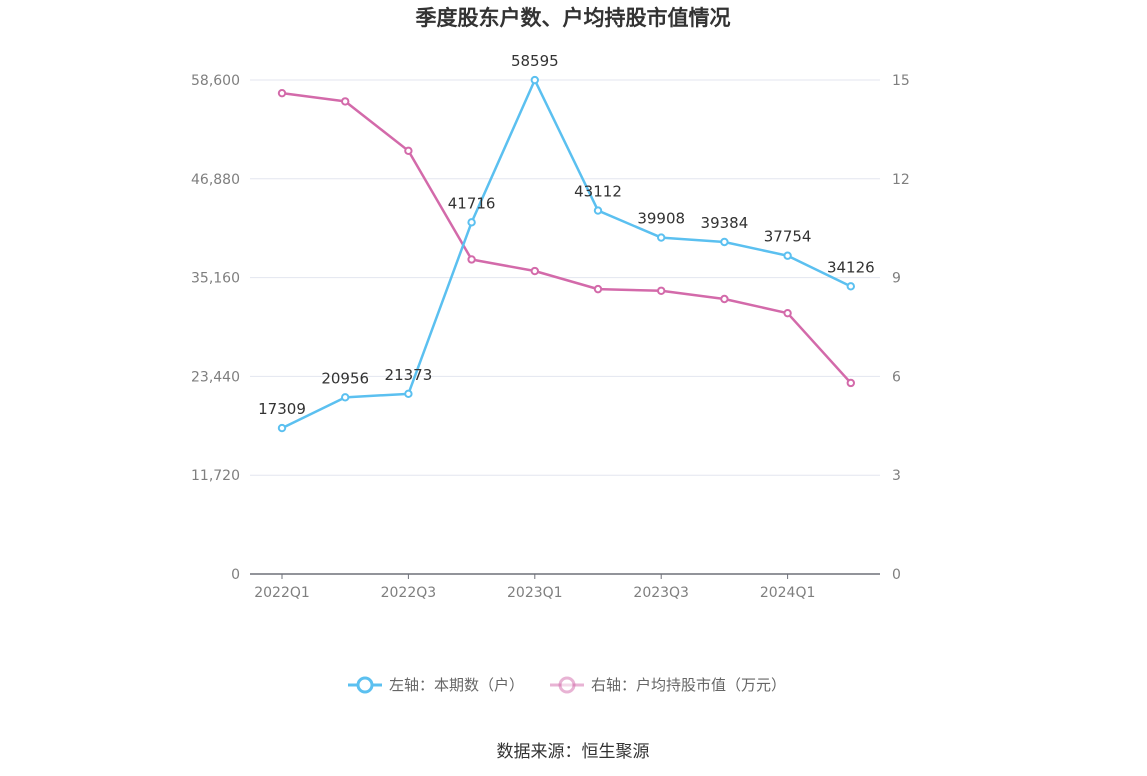  What do you see at coordinates (215, 279) in the screenshot?
I see `left-tick-label: 35,160` at bounding box center [215, 279].